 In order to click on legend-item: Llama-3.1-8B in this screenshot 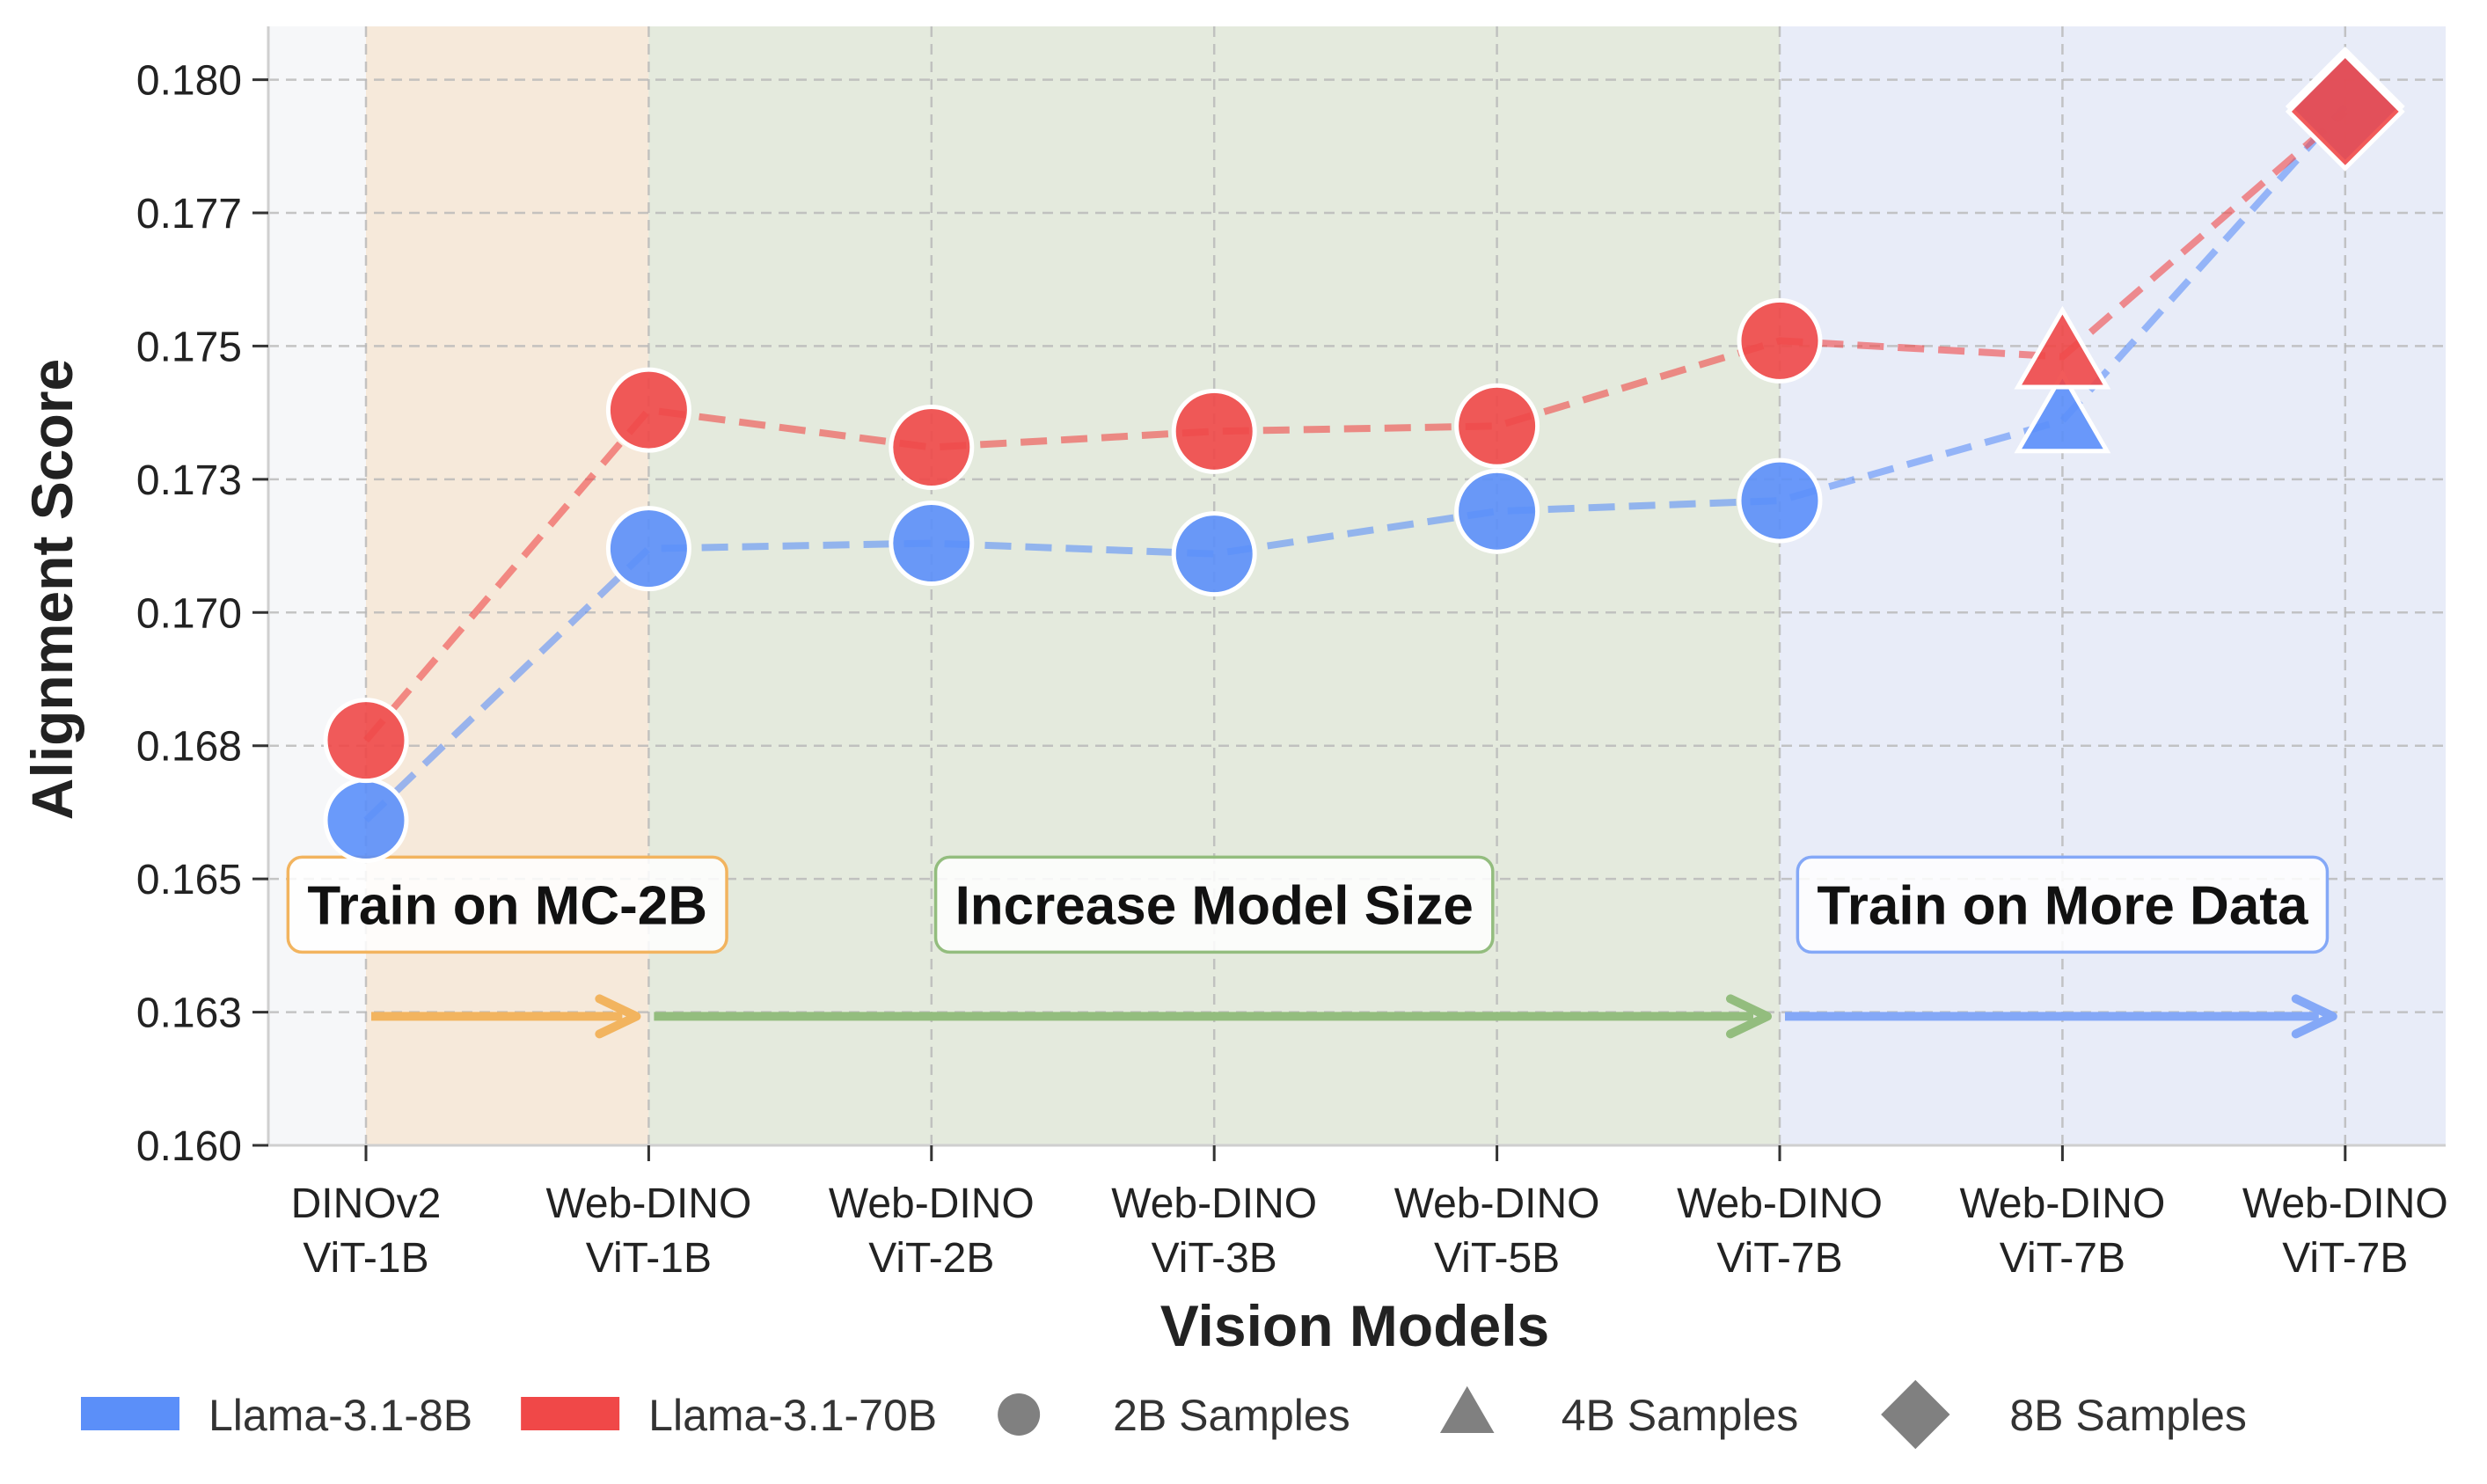, I will do `click(276, 1415)`.